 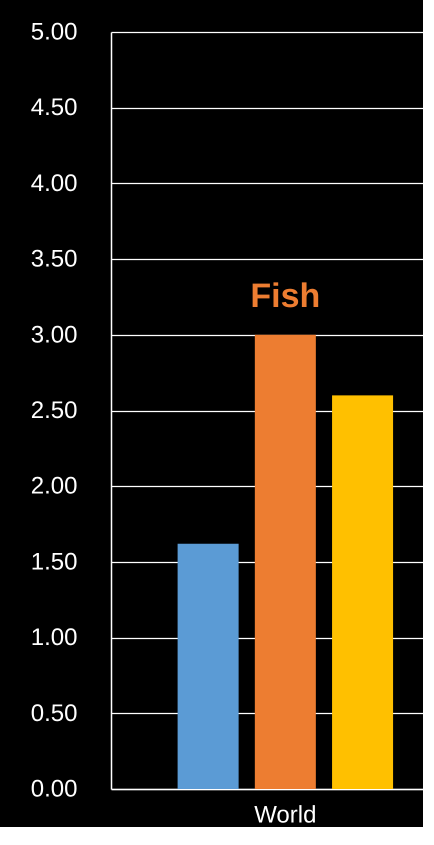 What do you see at coordinates (54, 334) in the screenshot?
I see `y-tick-label: 3.00` at bounding box center [54, 334].